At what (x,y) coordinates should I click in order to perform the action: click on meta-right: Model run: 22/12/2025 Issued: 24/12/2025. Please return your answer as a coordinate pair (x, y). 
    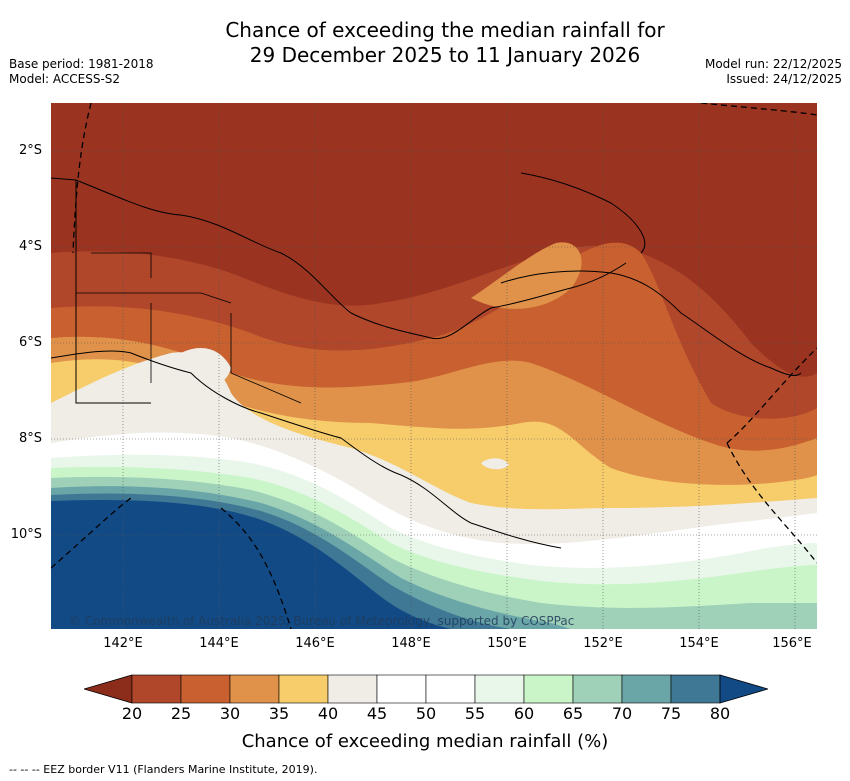
    Looking at the image, I should click on (773, 72).